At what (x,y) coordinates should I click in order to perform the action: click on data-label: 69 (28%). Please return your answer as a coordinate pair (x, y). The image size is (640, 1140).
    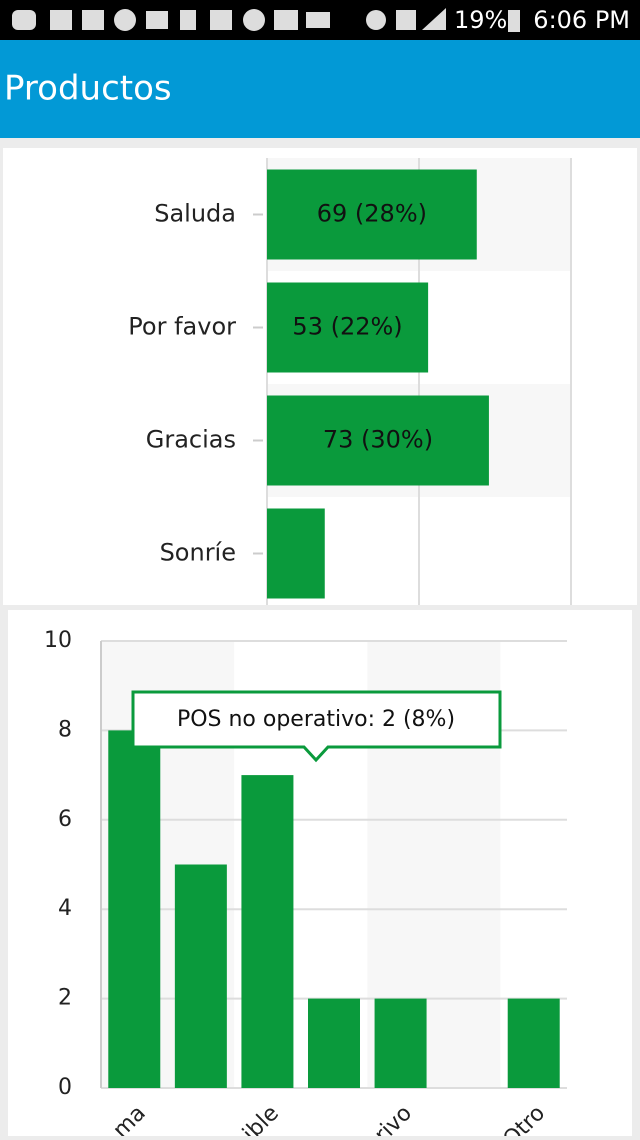
    Looking at the image, I should click on (372, 214).